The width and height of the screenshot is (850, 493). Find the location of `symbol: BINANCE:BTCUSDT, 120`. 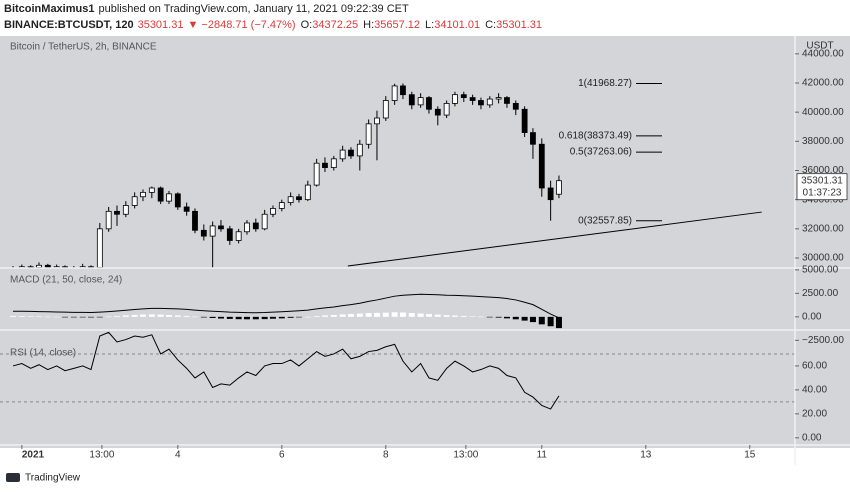

symbol: BINANCE:BTCUSDT, 120 is located at coordinates (69, 25).